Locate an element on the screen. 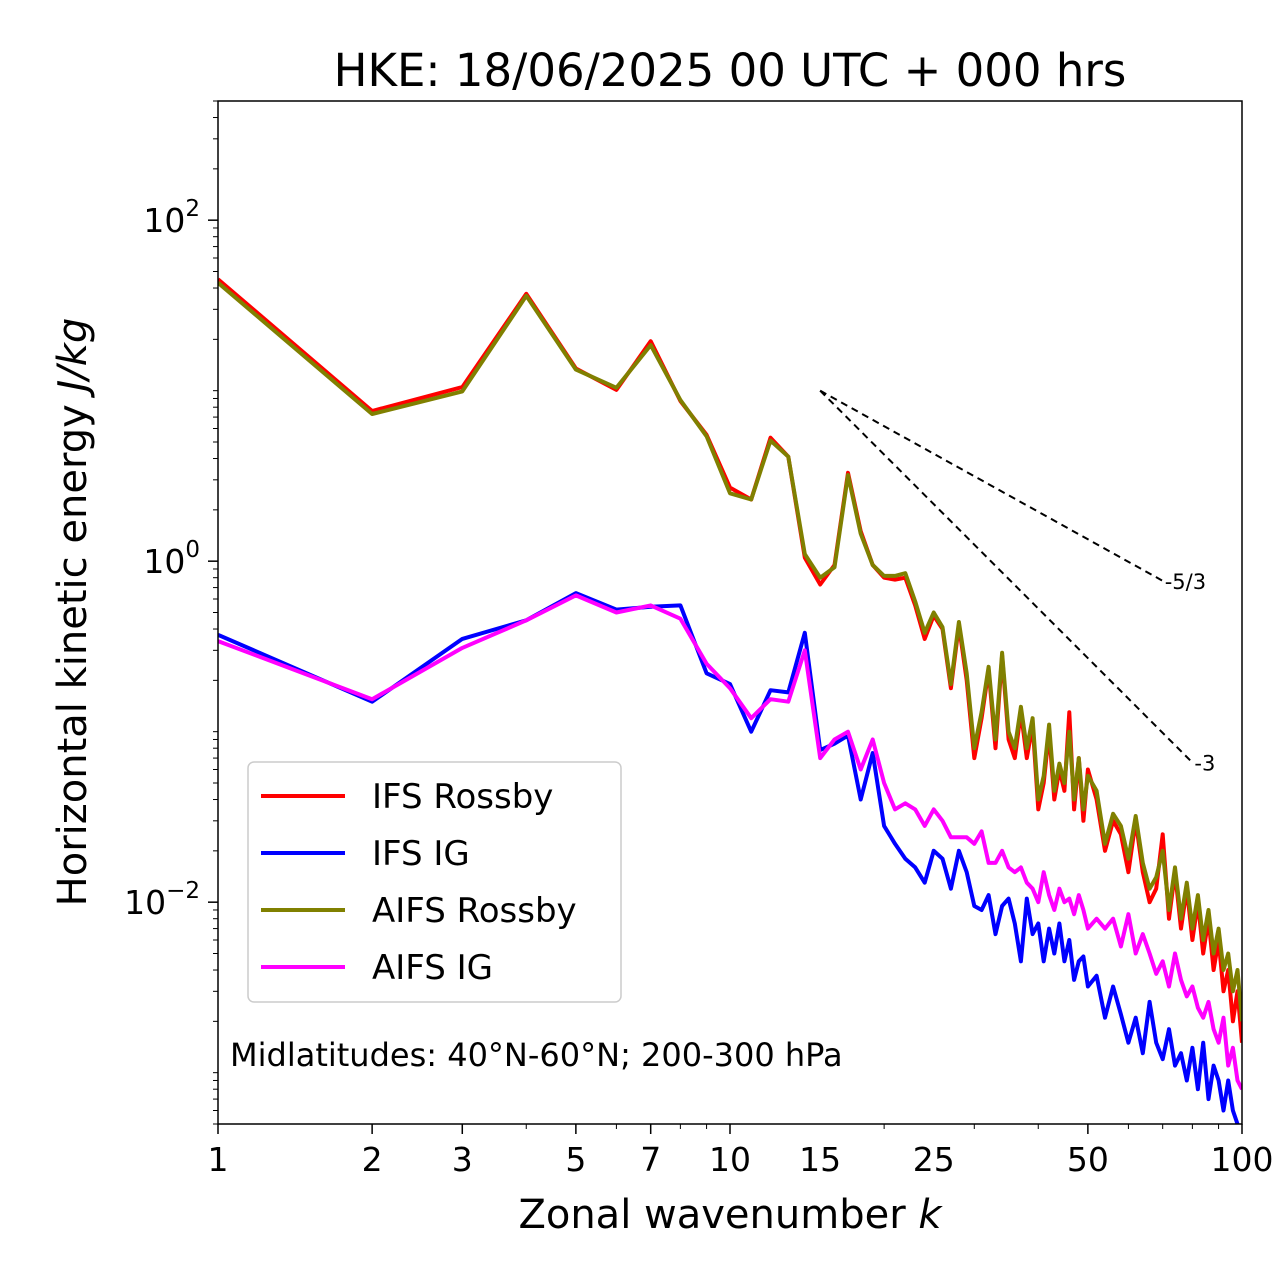 Image resolution: width=1280 pixels, height=1288 pixels. region-annotation: Midlatitudes: 40°N-60°N; 200-300 hPa is located at coordinates (536, 1055).